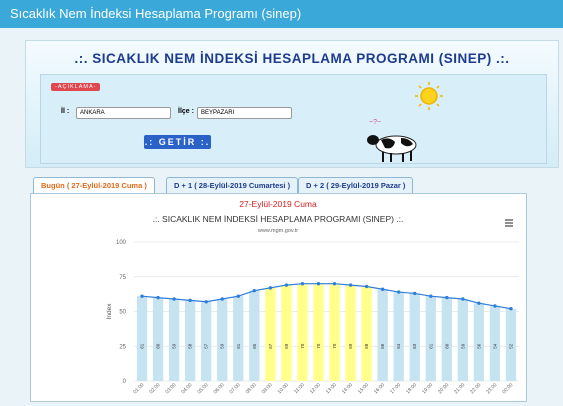 The width and height of the screenshot is (563, 406). Describe the element at coordinates (170, 388) in the screenshot. I see `x-tick-label: 03:00` at that location.